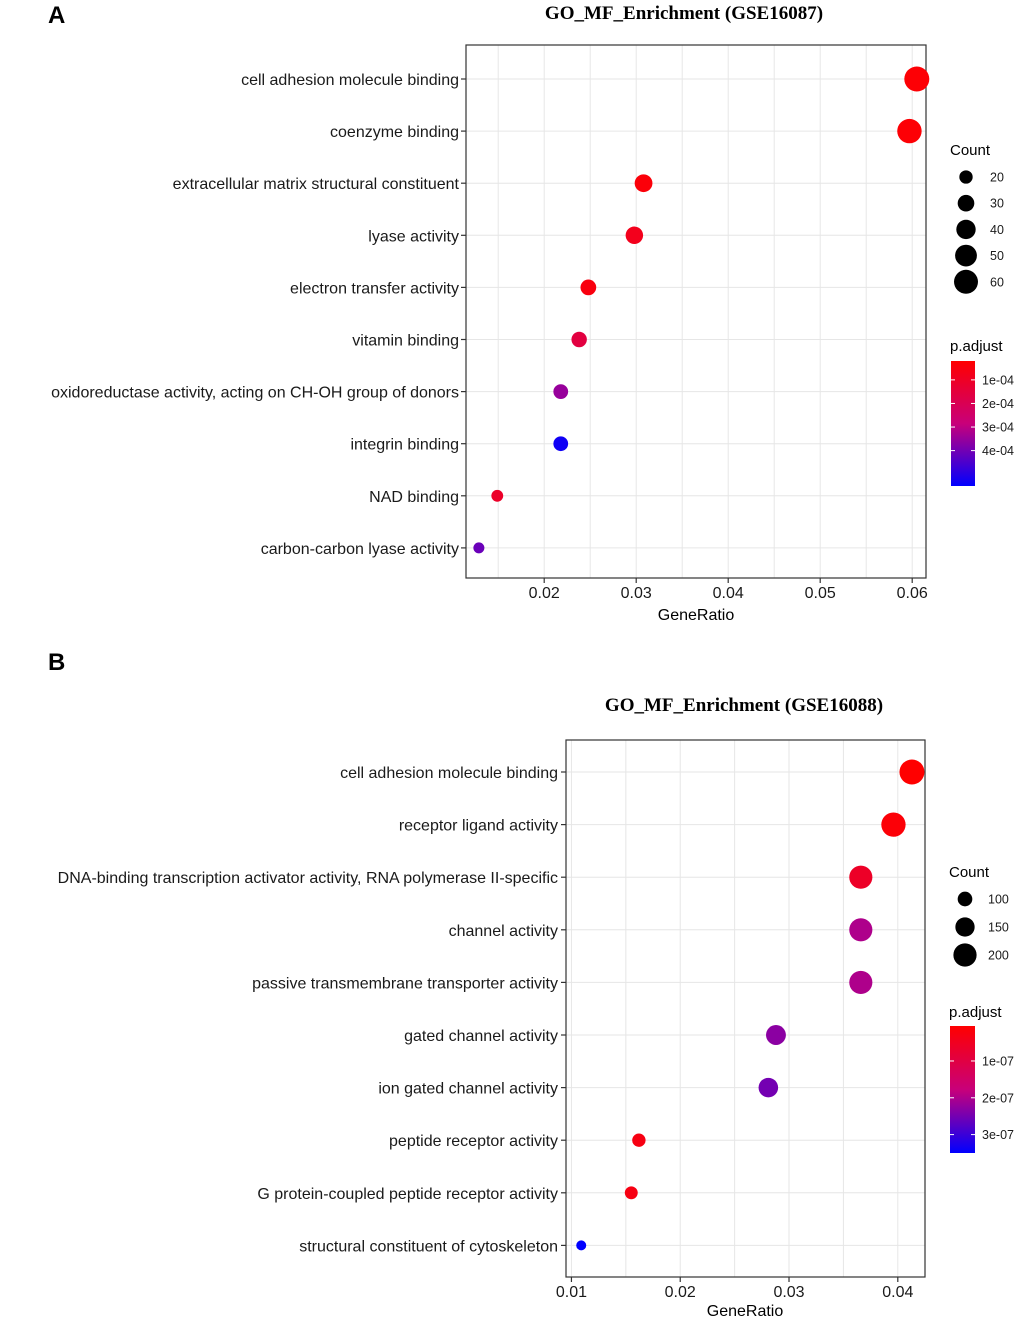 The width and height of the screenshot is (1020, 1322). Describe the element at coordinates (997, 204) in the screenshot. I see `size-legend-label: 30` at that location.